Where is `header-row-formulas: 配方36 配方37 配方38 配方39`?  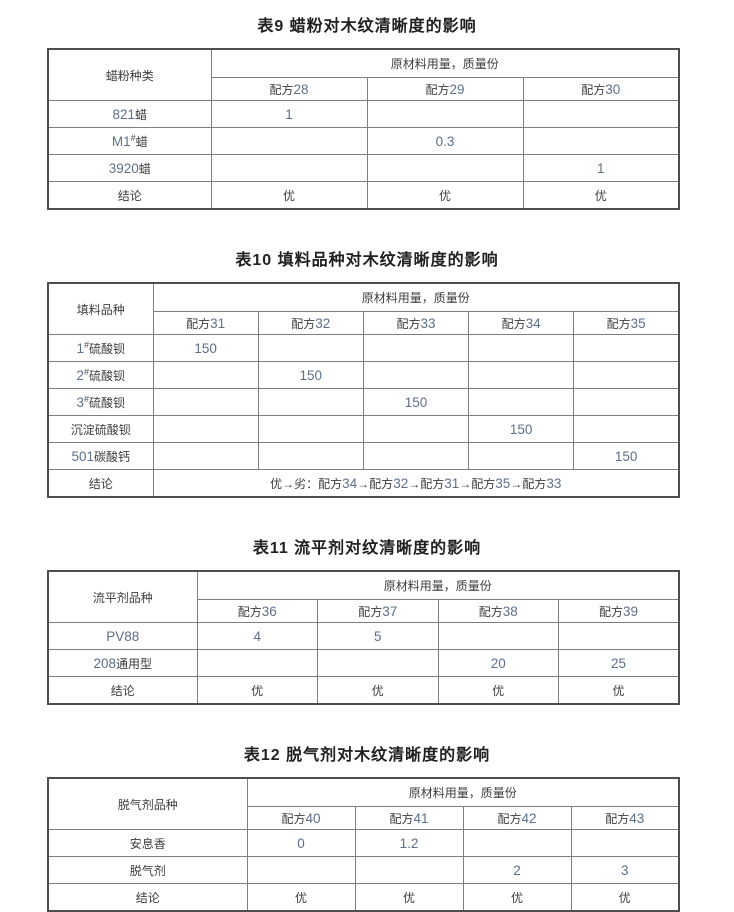
header-row-formulas: 配方36 配方37 配方38 配方39 is located at coordinates (364, 611).